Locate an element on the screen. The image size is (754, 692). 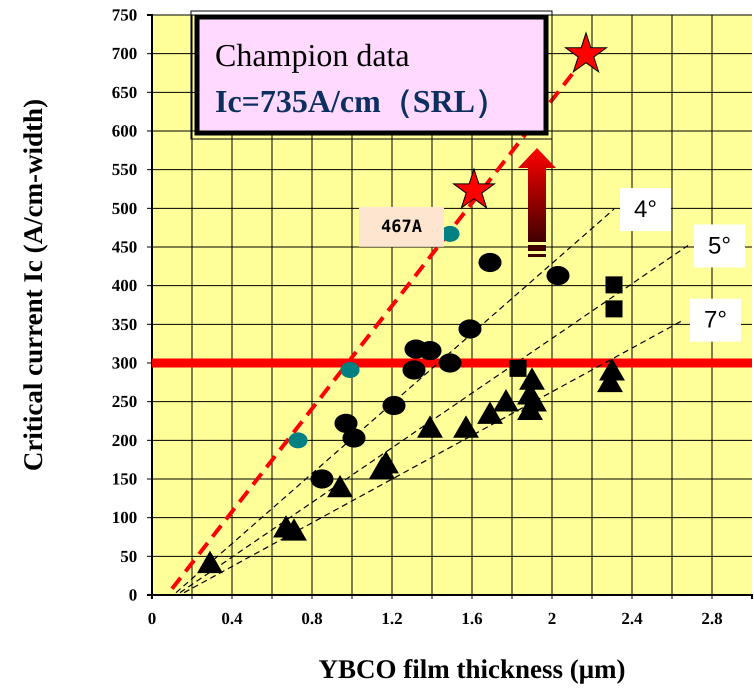
annotation: Ic=735A/cm（SRL） is located at coordinates (361, 101).